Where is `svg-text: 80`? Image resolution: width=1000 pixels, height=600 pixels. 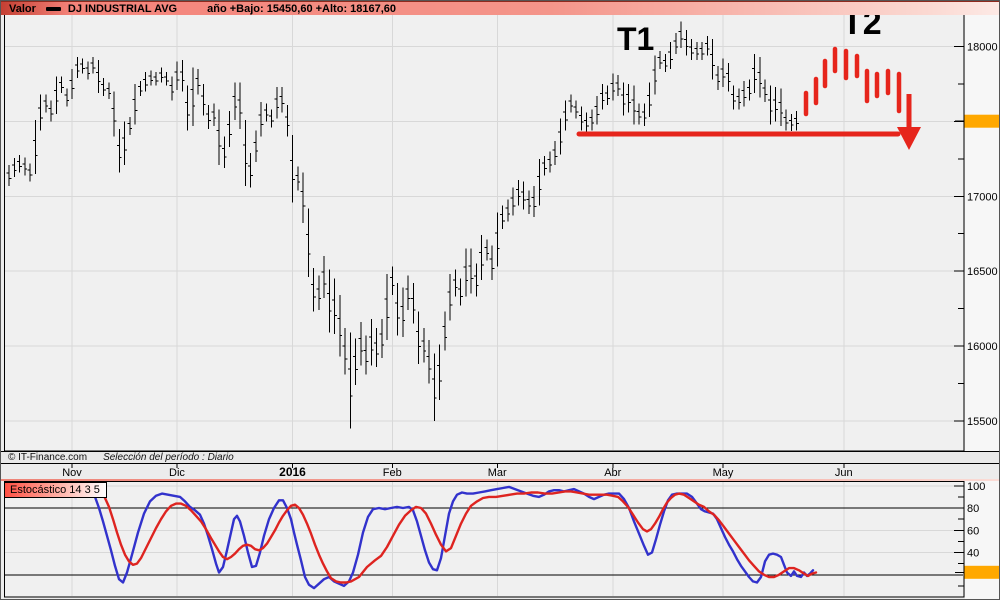
svg-text: 80 is located at coordinates (973, 509).